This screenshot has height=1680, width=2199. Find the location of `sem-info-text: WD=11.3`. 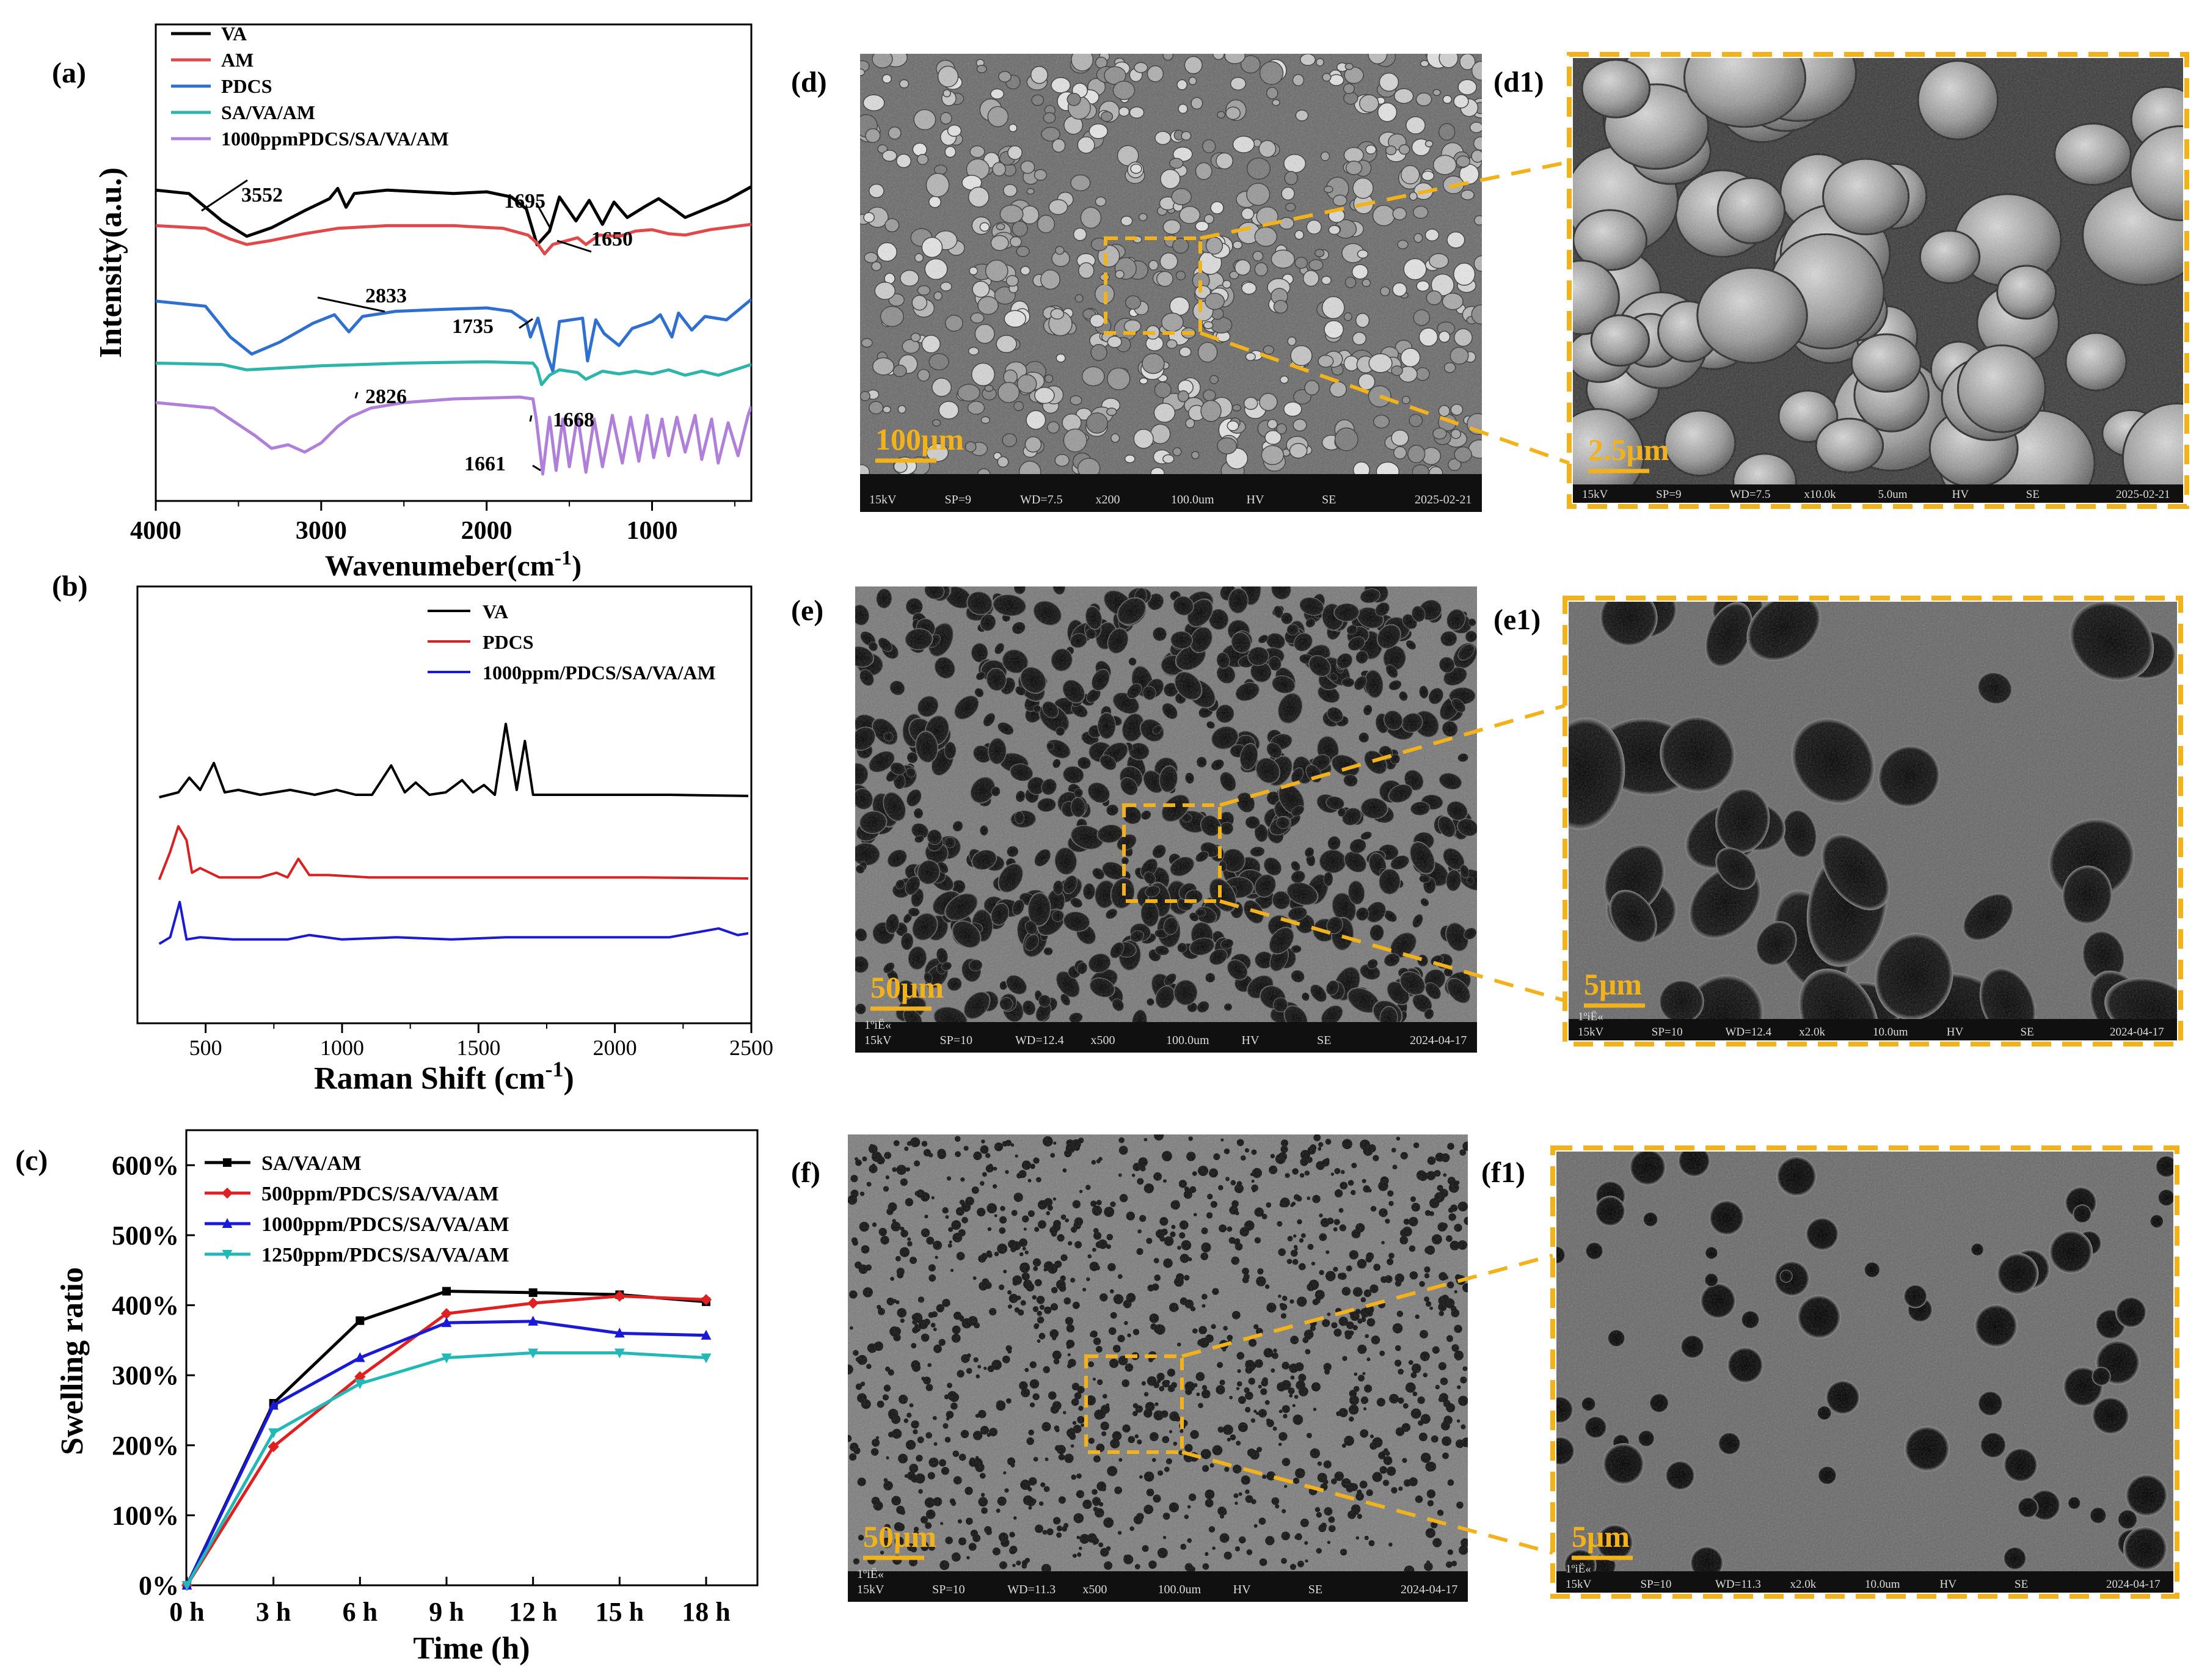

sem-info-text: WD=11.3 is located at coordinates (1738, 1584).